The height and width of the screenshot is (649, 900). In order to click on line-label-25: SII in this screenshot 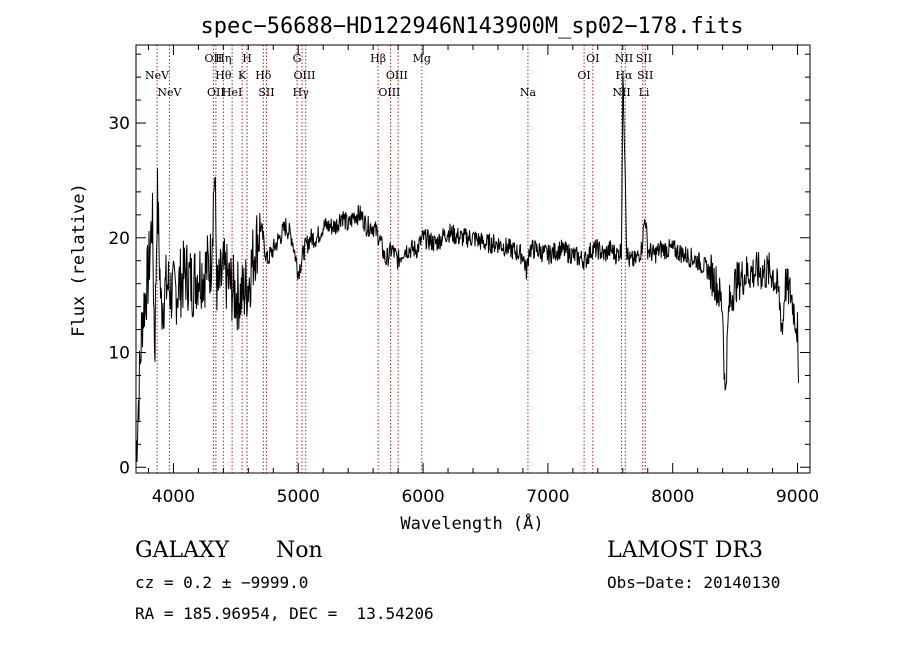, I will do `click(645, 75)`.